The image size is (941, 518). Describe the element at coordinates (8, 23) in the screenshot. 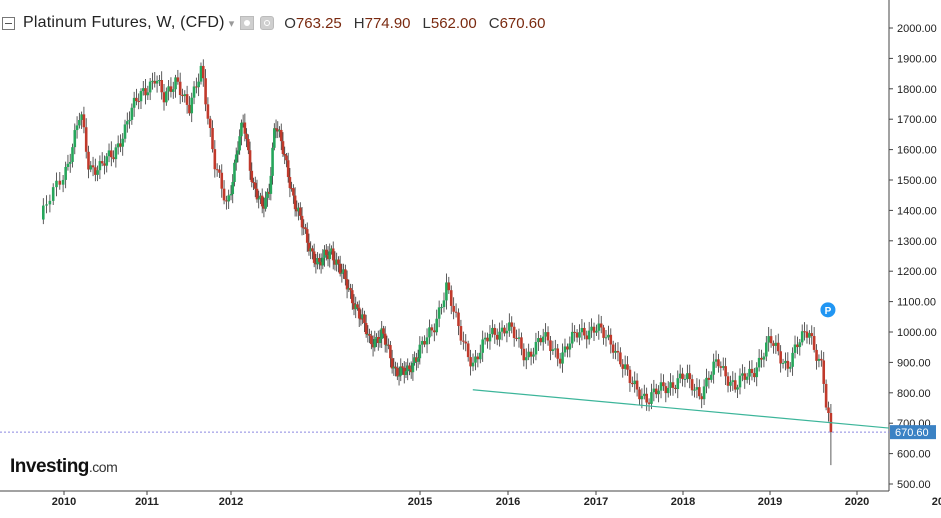

I see `collapse-icon` at that location.